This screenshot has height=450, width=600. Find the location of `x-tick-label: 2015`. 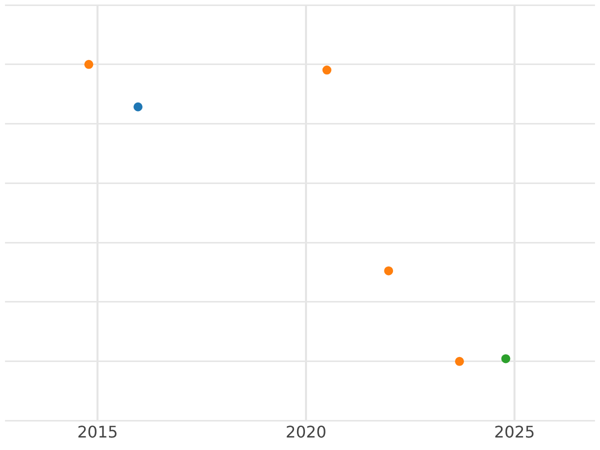

x-tick-label: 2015 is located at coordinates (97, 432).